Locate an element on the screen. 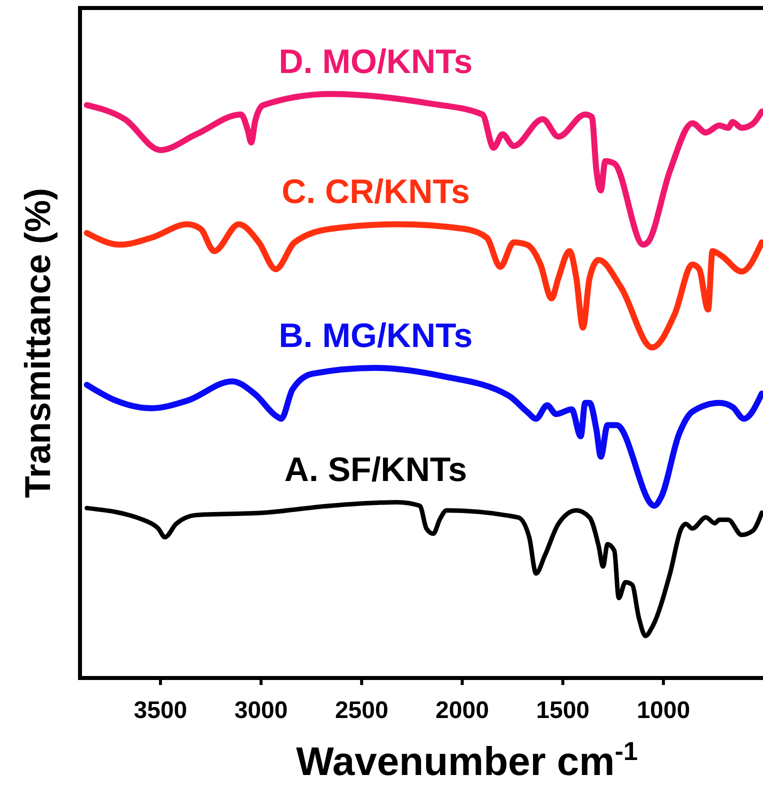 The image size is (763, 789). series-label: C. CR/KNTs is located at coordinates (376, 192).